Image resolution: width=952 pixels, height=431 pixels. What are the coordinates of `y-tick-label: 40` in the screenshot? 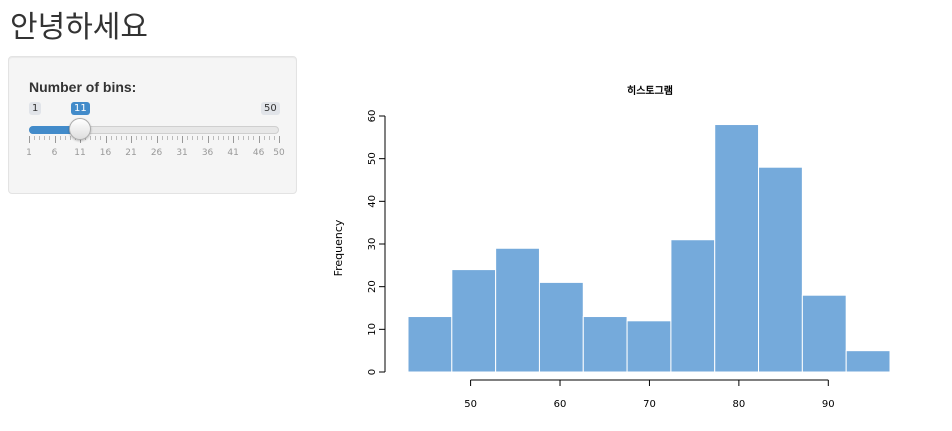 It's located at (372, 201).